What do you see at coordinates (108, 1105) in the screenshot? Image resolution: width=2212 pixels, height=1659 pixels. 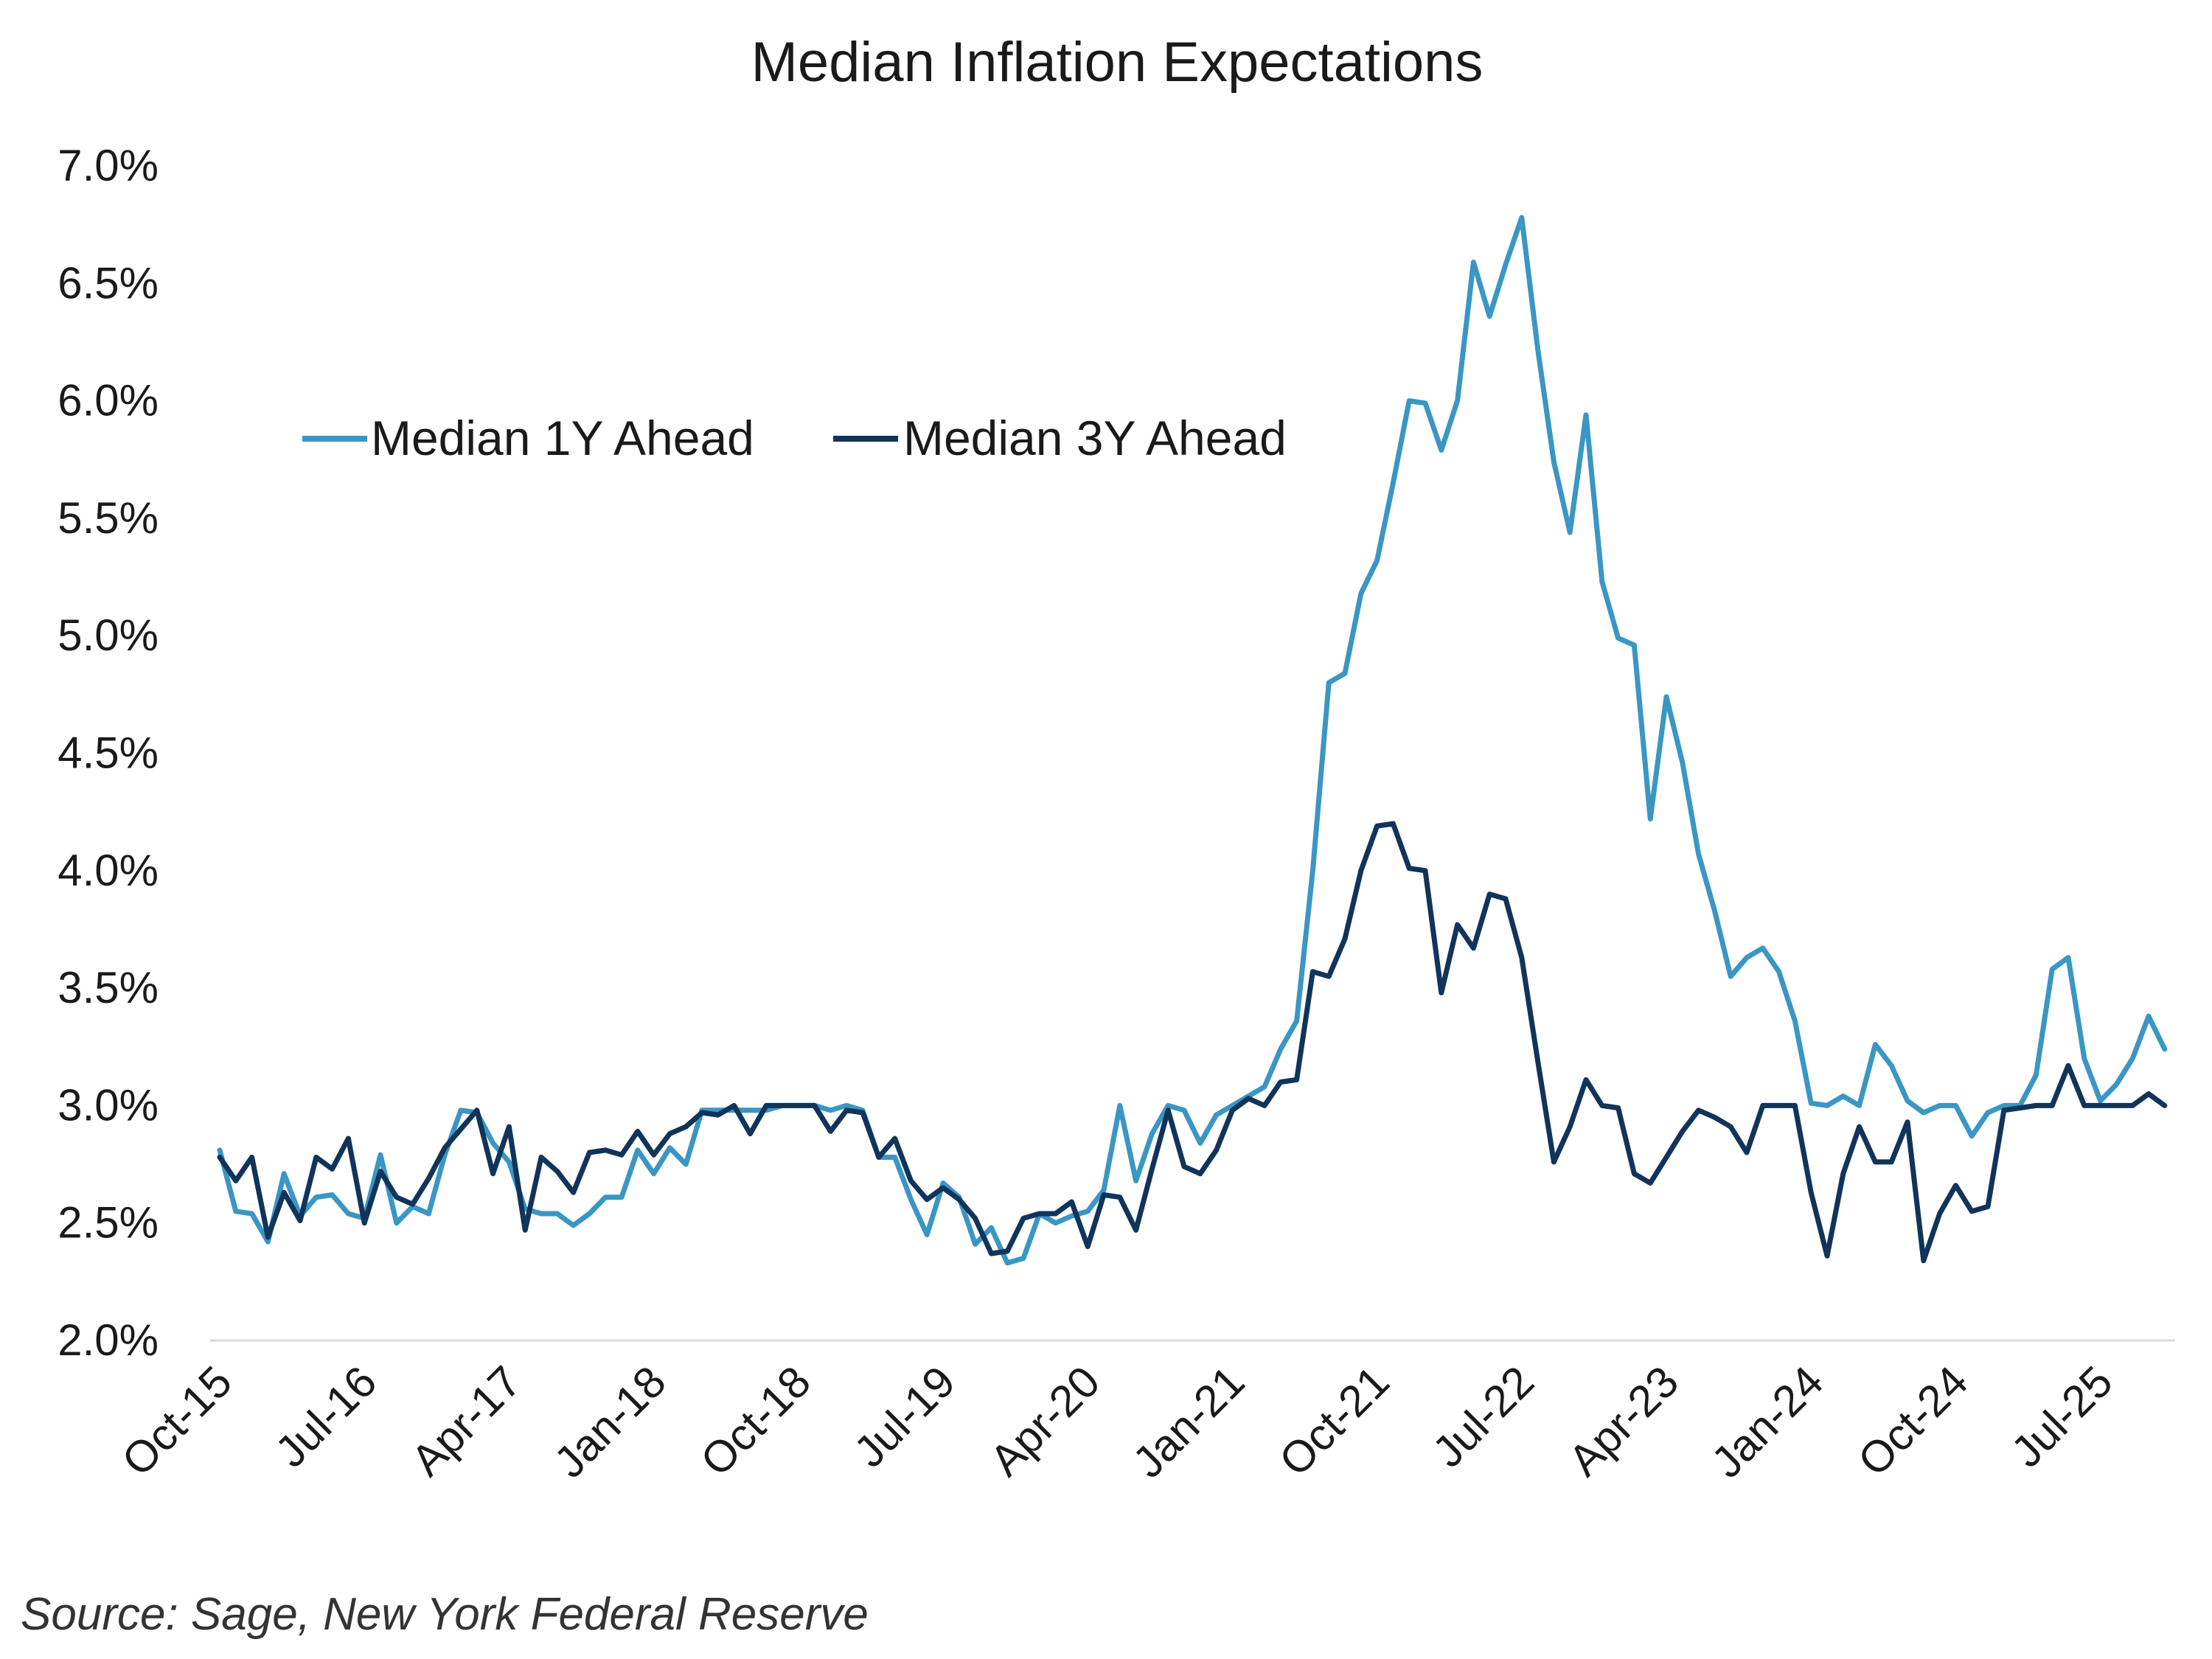 I see `y-tick-label: 3.0%` at bounding box center [108, 1105].